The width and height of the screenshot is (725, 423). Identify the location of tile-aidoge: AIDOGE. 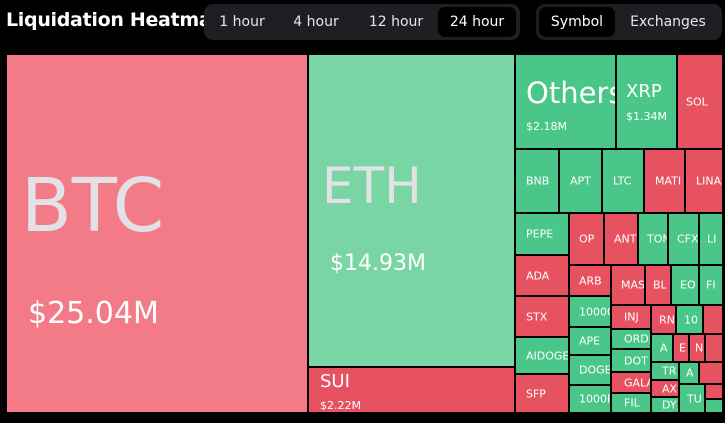
(542, 355).